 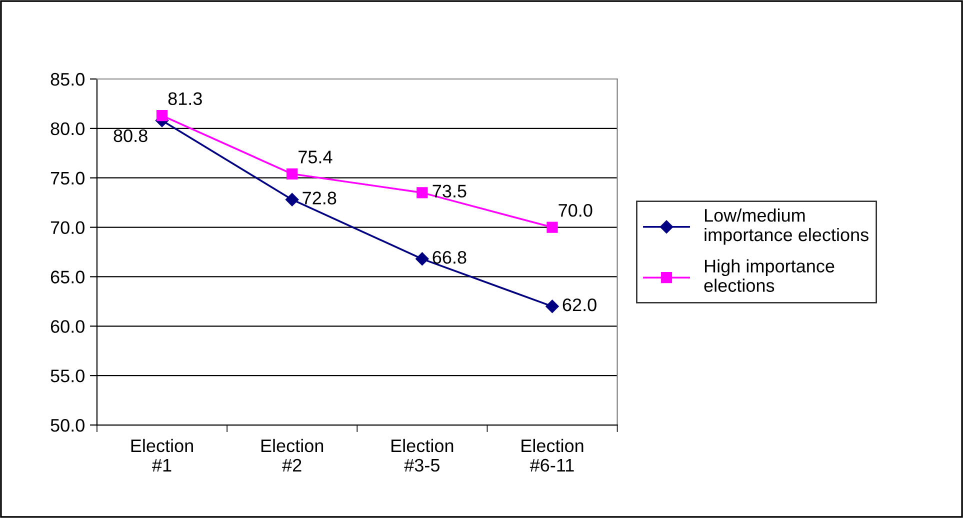 I want to click on data-label: 72.8, so click(x=319, y=198).